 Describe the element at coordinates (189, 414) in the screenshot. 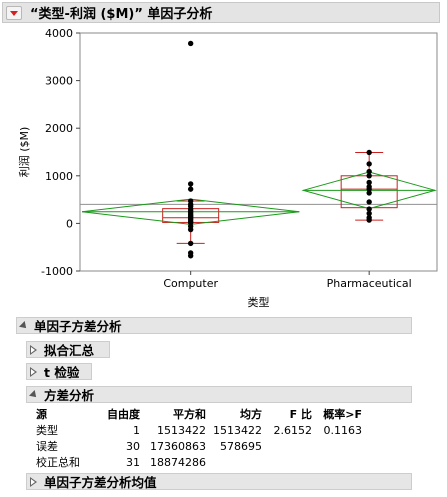

I see `col-header-ss: 平方和` at that location.